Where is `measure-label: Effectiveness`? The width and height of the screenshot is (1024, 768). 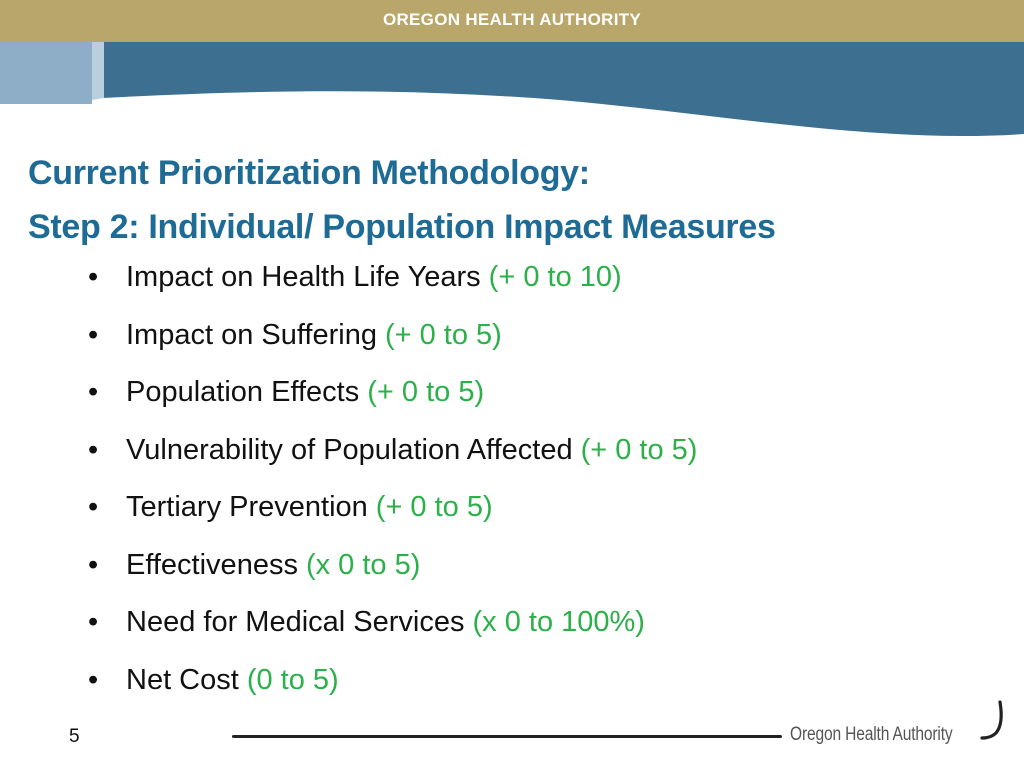
measure-label: Effectiveness is located at coordinates (212, 564).